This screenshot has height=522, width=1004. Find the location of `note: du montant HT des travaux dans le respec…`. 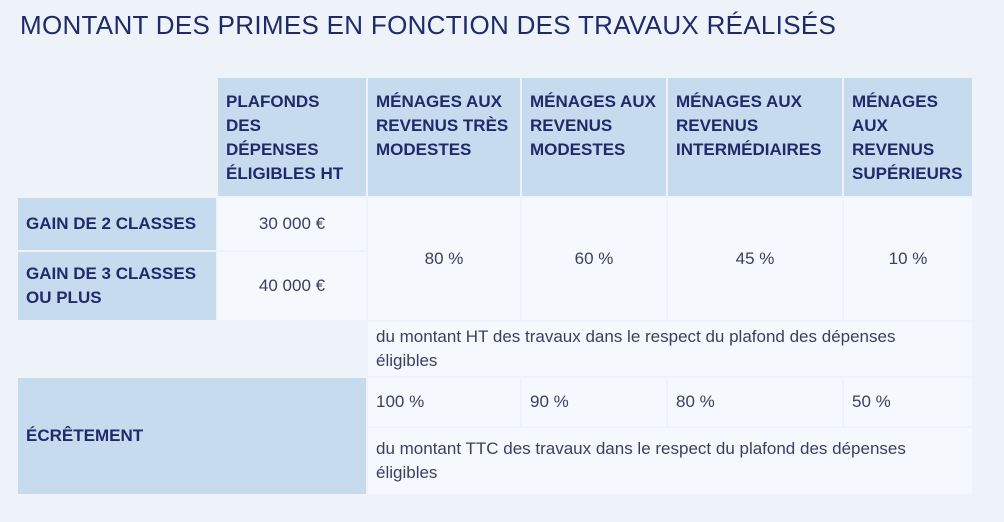

note: du montant HT des travaux dans le respec… is located at coordinates (670, 349).